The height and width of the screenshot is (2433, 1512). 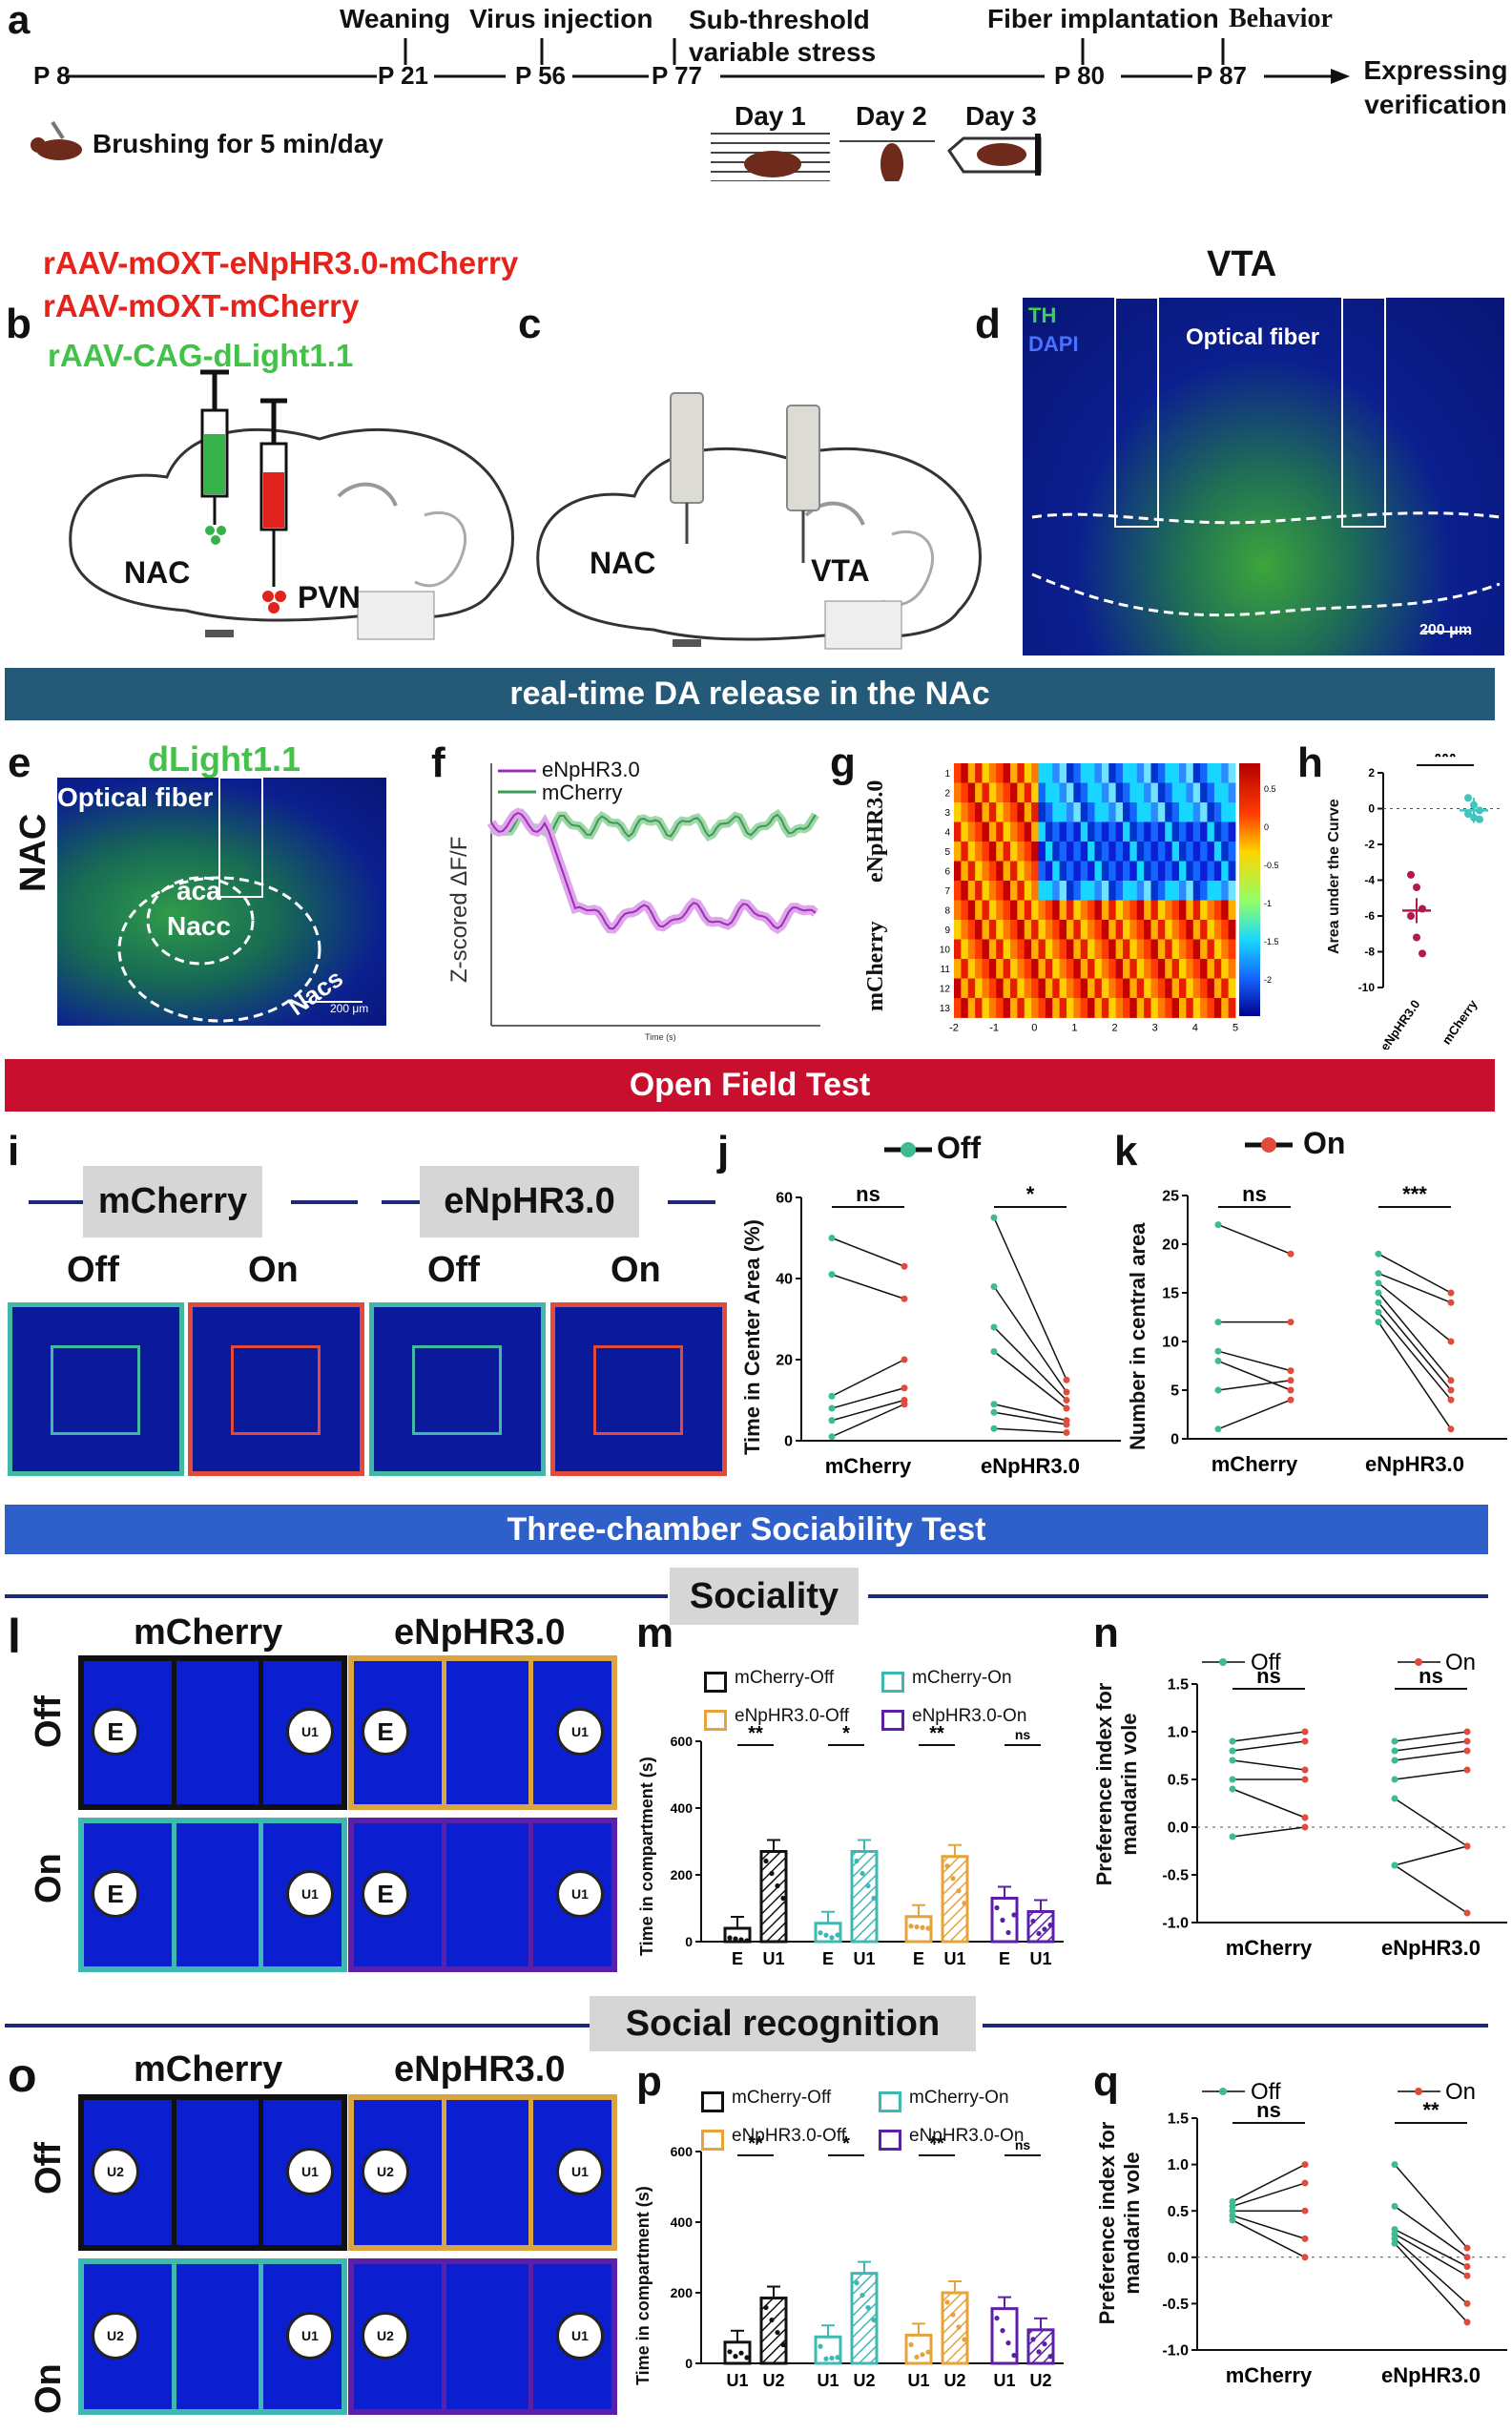 What do you see at coordinates (954, 1958) in the screenshot?
I see `m-plot-x-tick: U1` at bounding box center [954, 1958].